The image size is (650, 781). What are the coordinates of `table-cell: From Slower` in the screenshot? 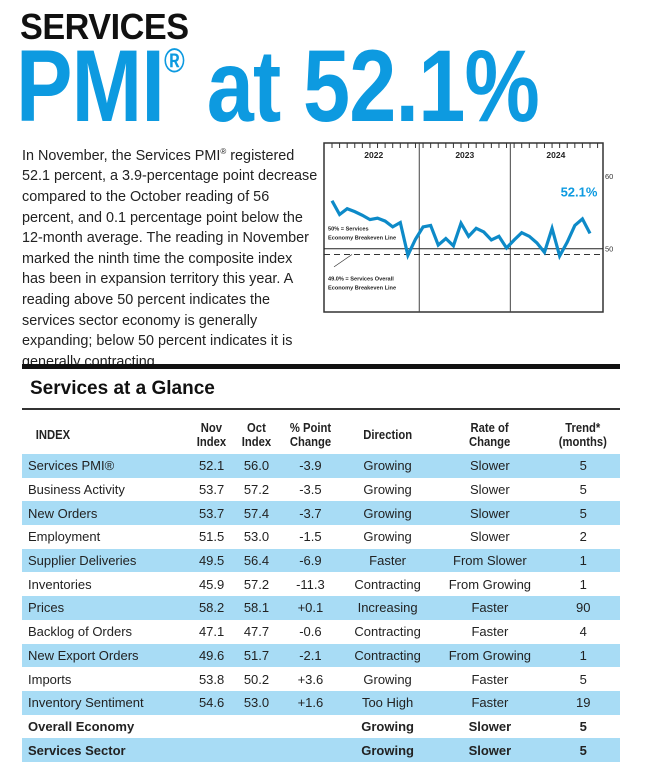 It's located at (490, 560).